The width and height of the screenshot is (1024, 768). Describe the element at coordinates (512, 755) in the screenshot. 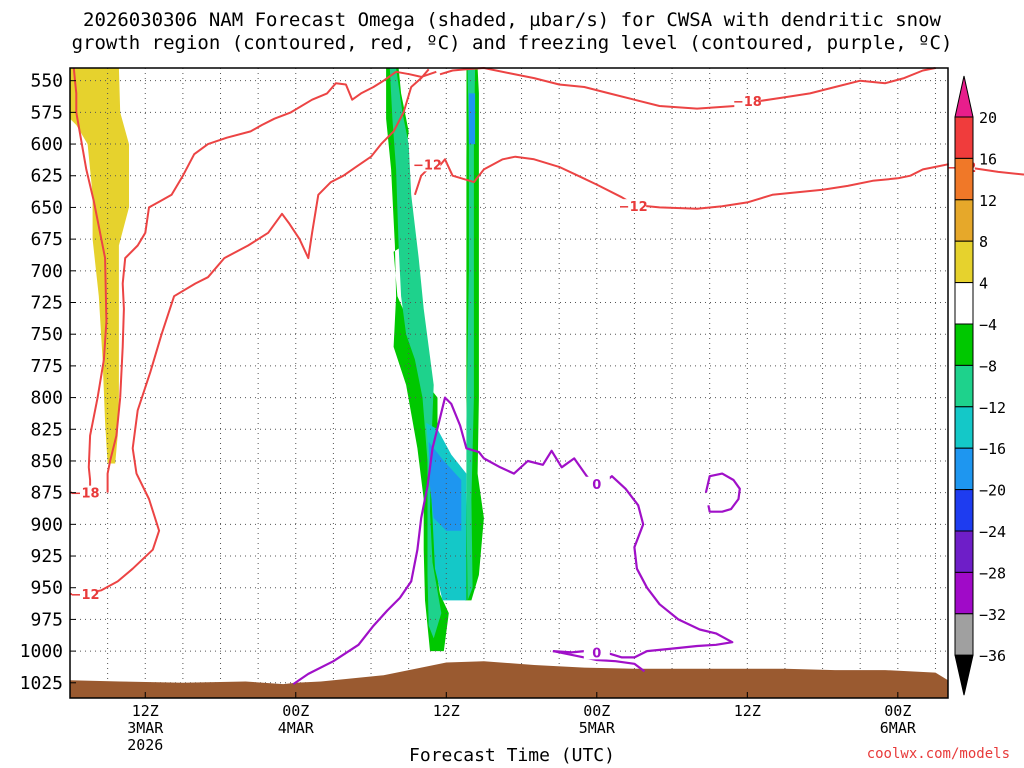

I see `x-axis-title: Forecast Time (UTC)` at that location.